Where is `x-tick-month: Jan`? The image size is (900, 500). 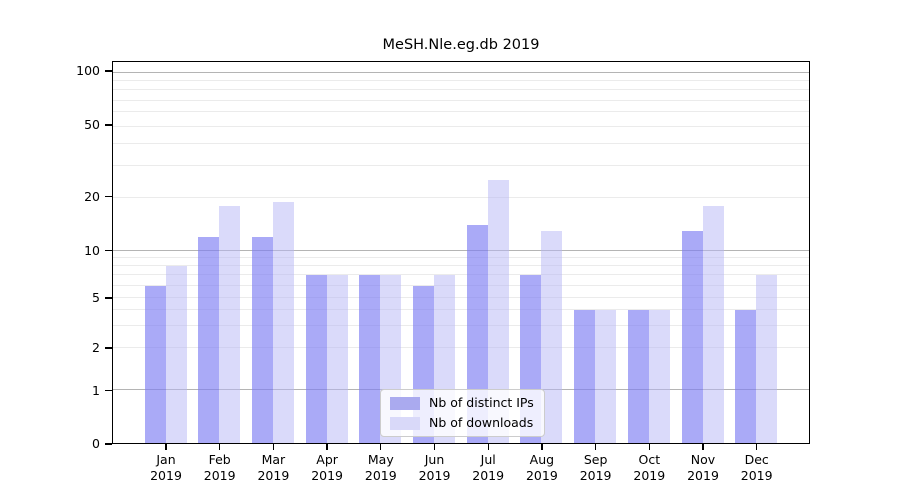 x-tick-month: Jan is located at coordinates (166, 459).